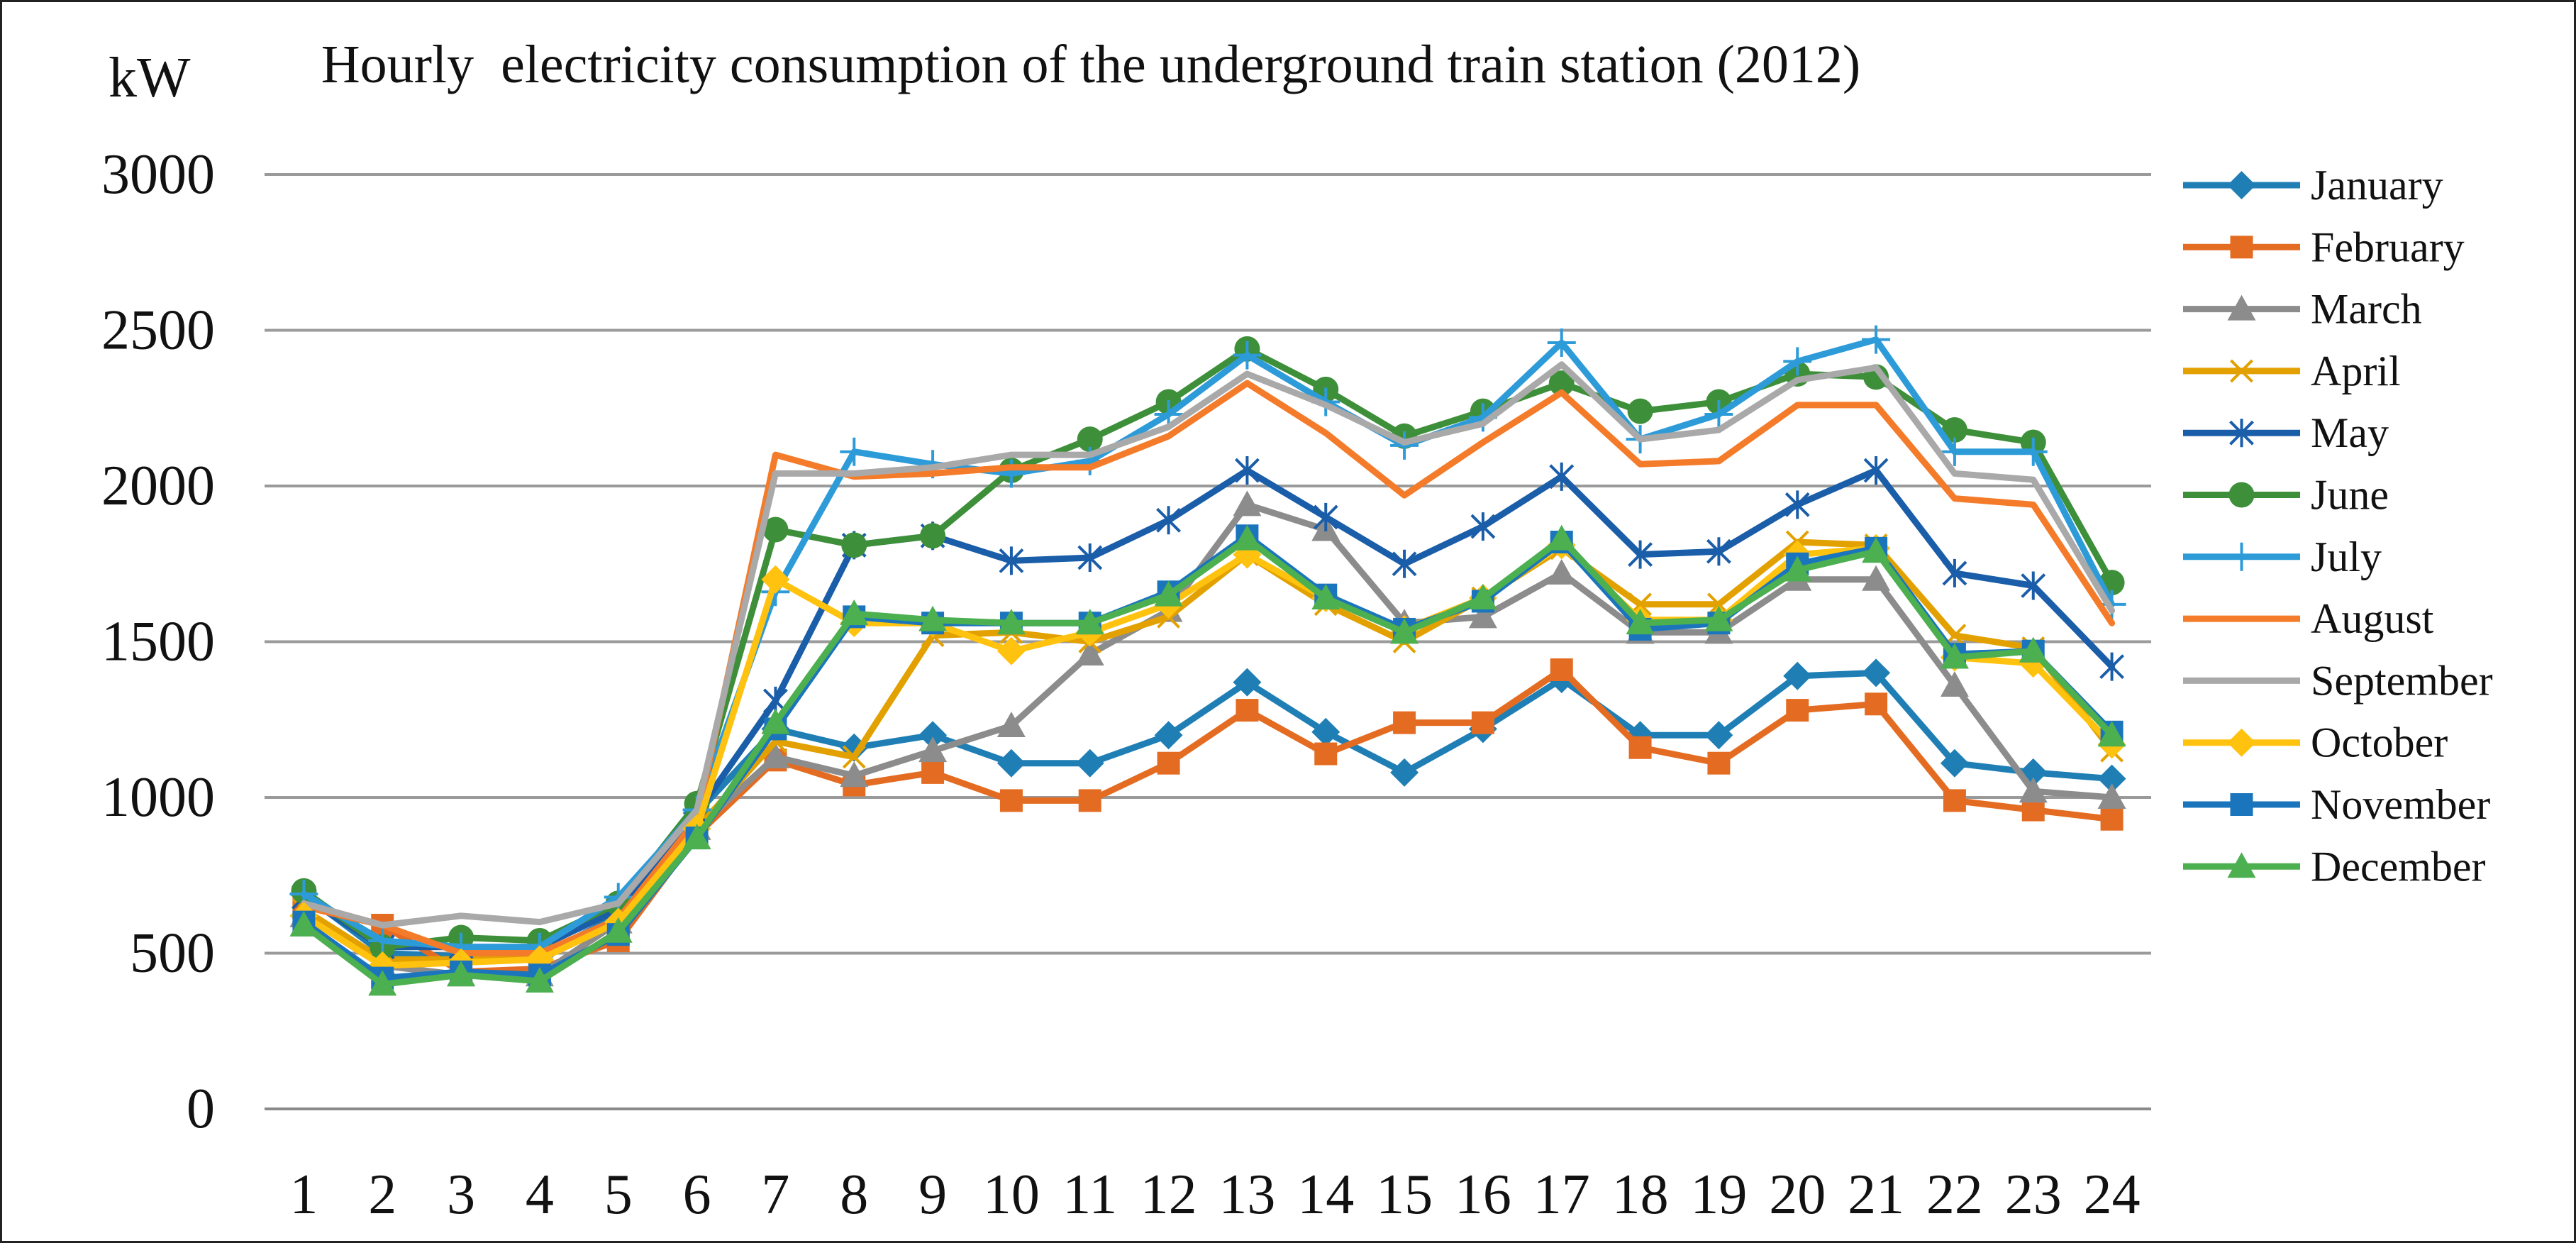 The width and height of the screenshot is (2576, 1243). I want to click on x-tick-label: 21, so click(1876, 1195).